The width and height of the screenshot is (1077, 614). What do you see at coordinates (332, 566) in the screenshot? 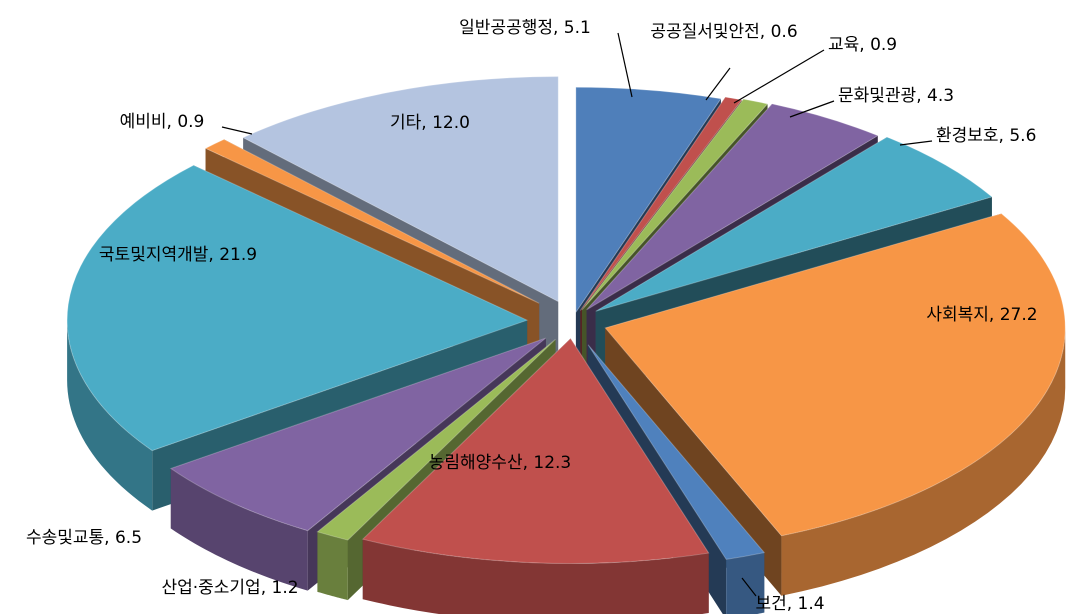
I see `slice-8-outer-wall` at bounding box center [332, 566].